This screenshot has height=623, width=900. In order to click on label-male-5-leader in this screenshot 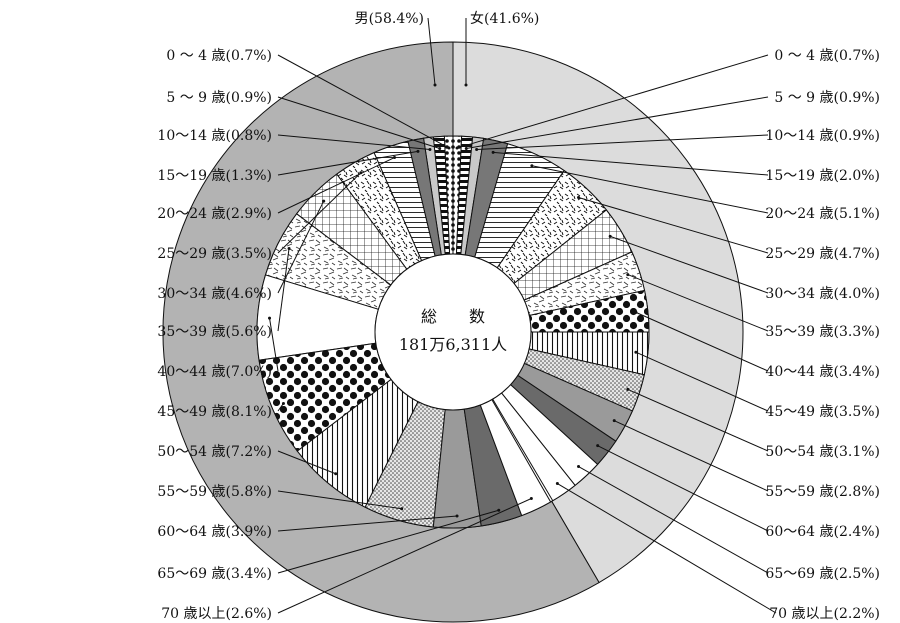, I will do `click(319, 213)`.